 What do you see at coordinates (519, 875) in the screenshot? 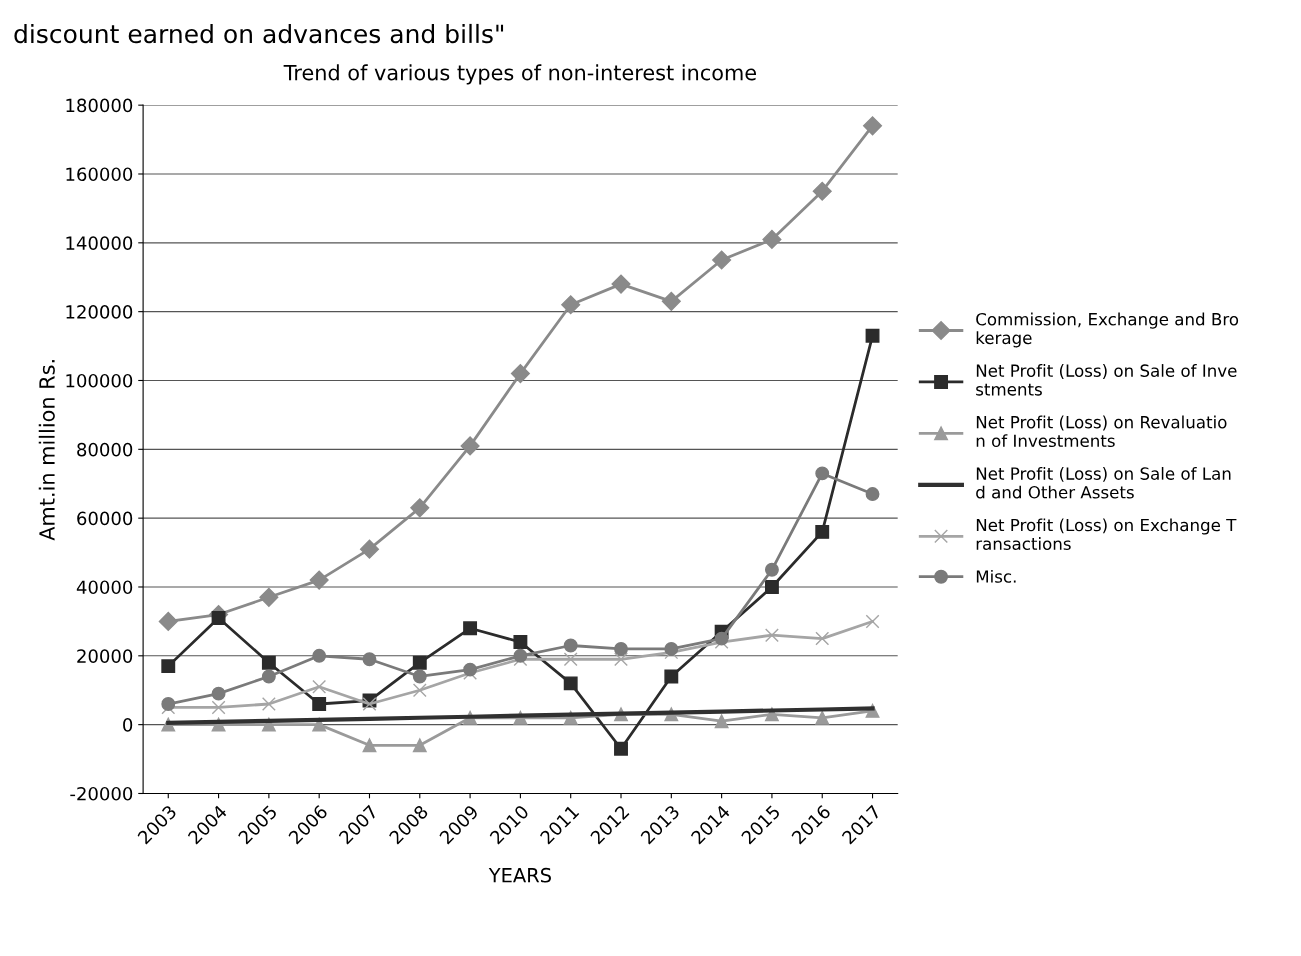
I see `x-axis-title: YEARS` at bounding box center [519, 875].